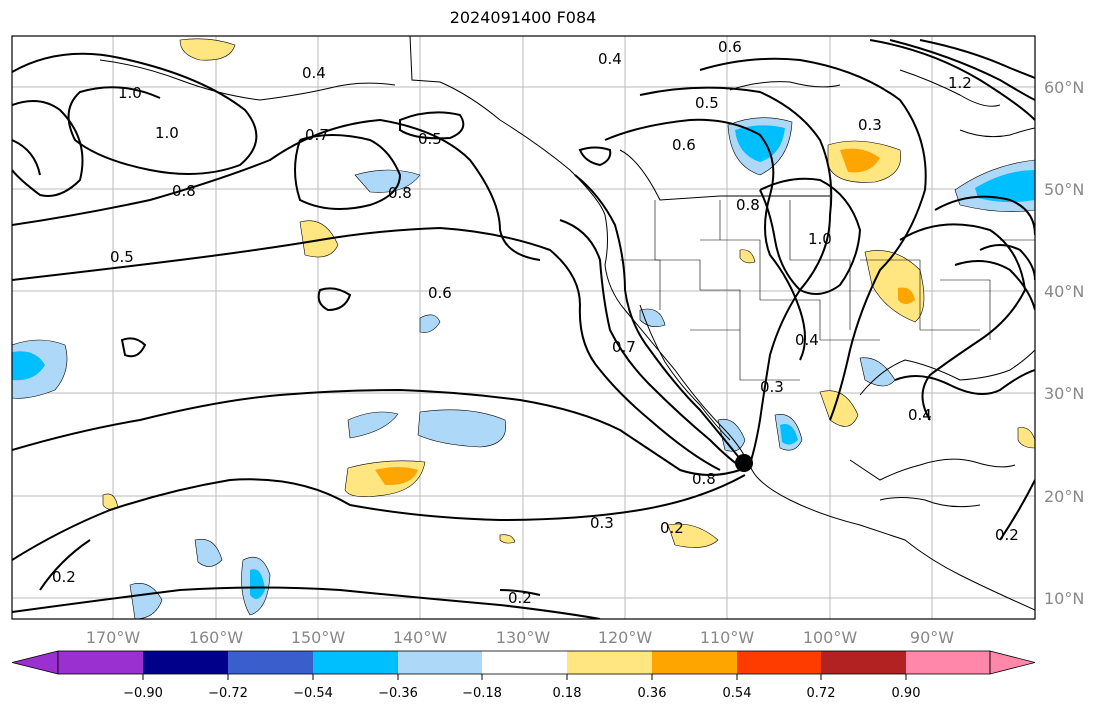  What do you see at coordinates (744, 463) in the screenshot?
I see `storm-center-marker` at bounding box center [744, 463].